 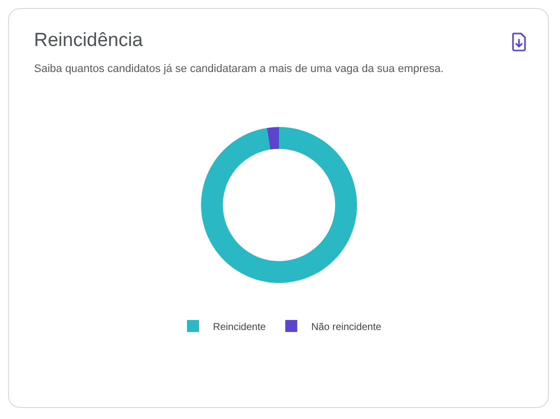 What do you see at coordinates (88, 41) in the screenshot?
I see `chart-title: Reincidência` at bounding box center [88, 41].